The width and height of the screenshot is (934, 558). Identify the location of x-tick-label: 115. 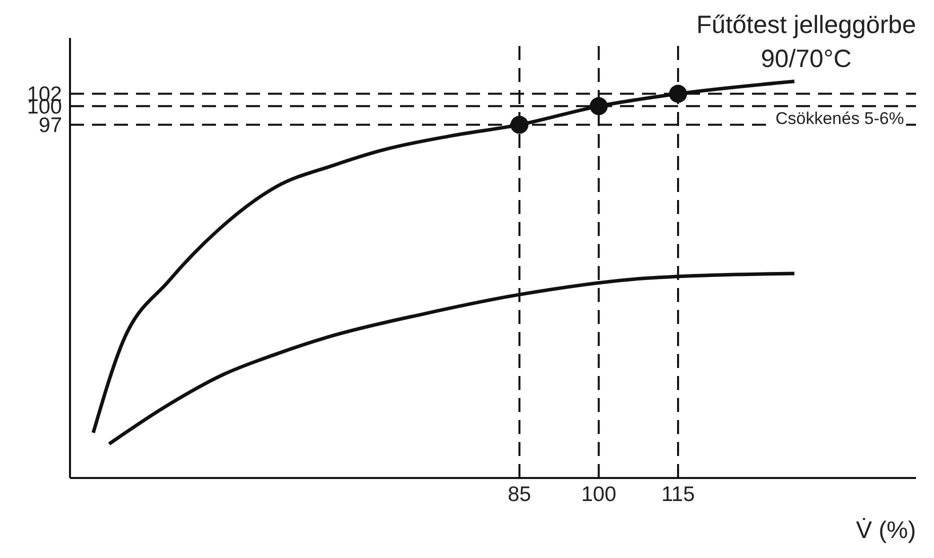
(678, 494).